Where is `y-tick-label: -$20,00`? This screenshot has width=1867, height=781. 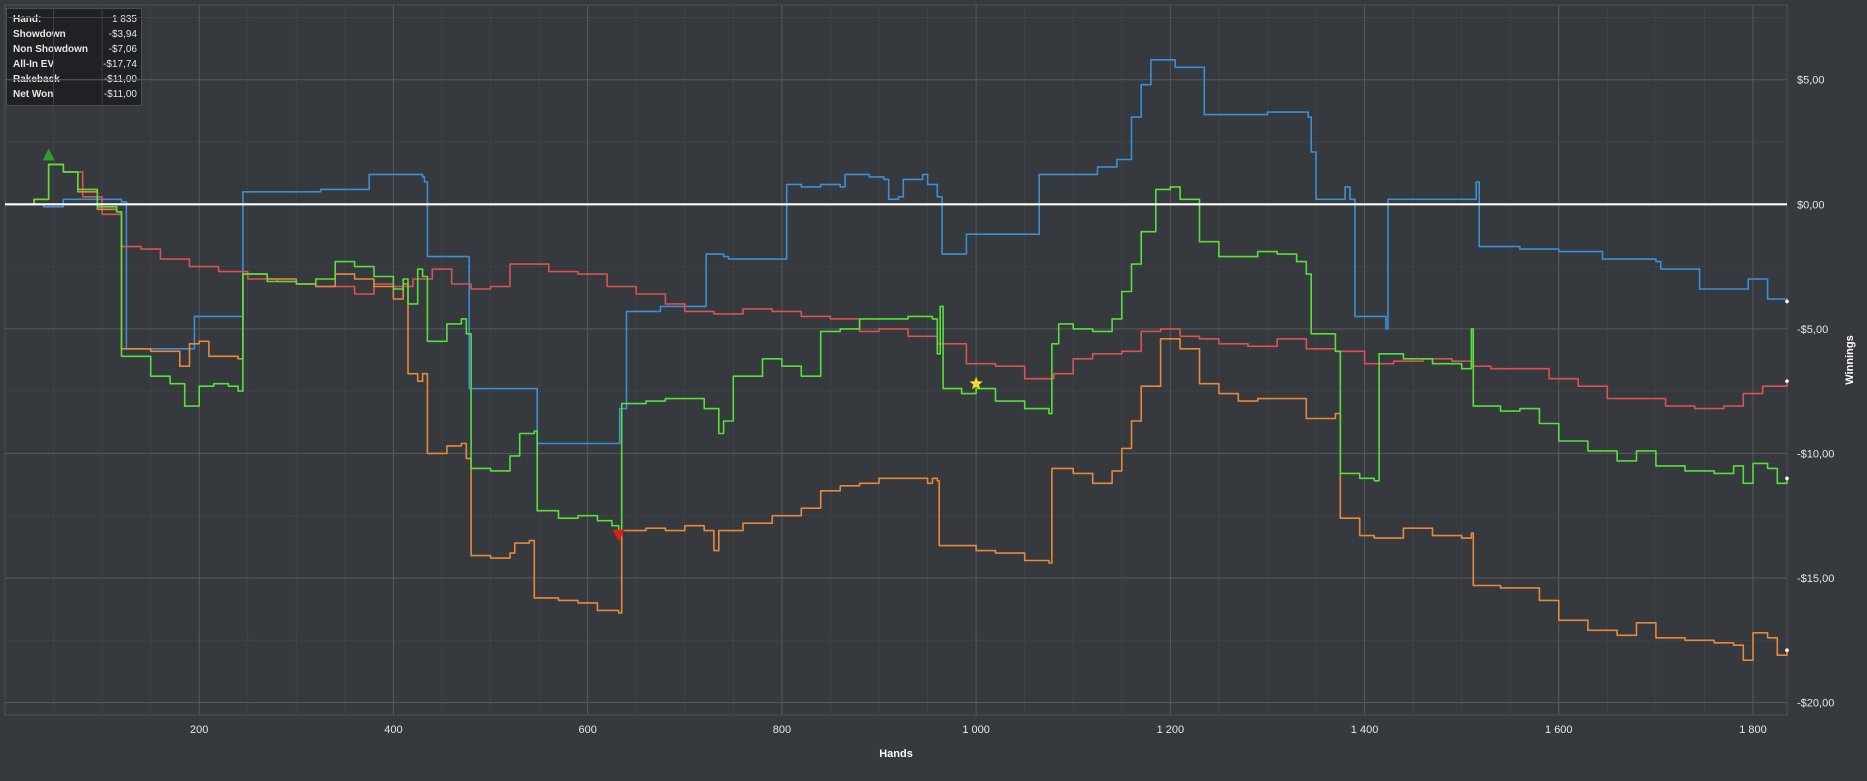 y-tick-label: -$20,00 is located at coordinates (1815, 704).